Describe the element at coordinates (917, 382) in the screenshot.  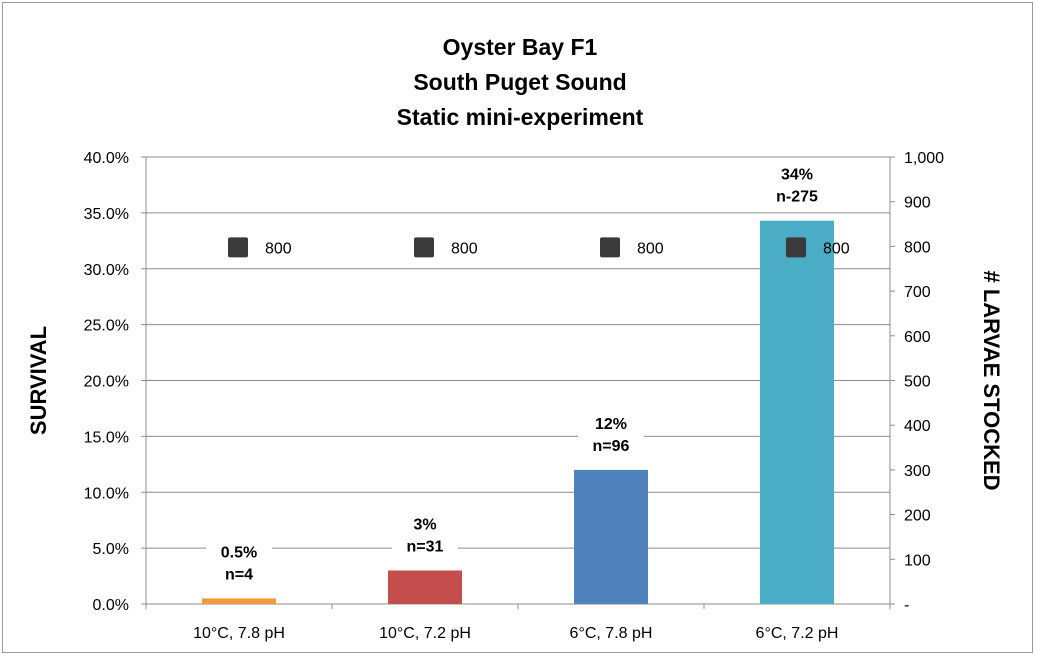
I see `right-tick-label: 500` at that location.